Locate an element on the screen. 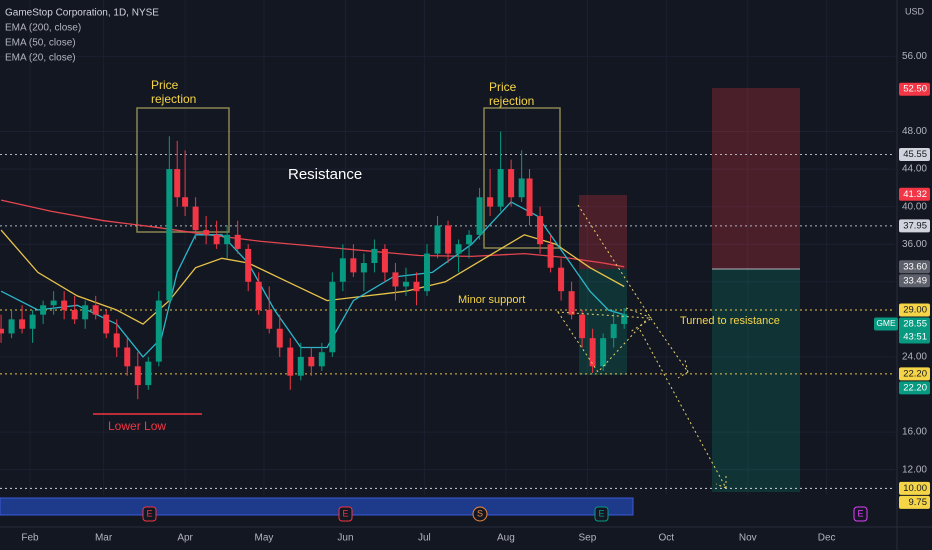 This screenshot has width=932, height=550. y-tick-label: 12.00 is located at coordinates (914, 469).